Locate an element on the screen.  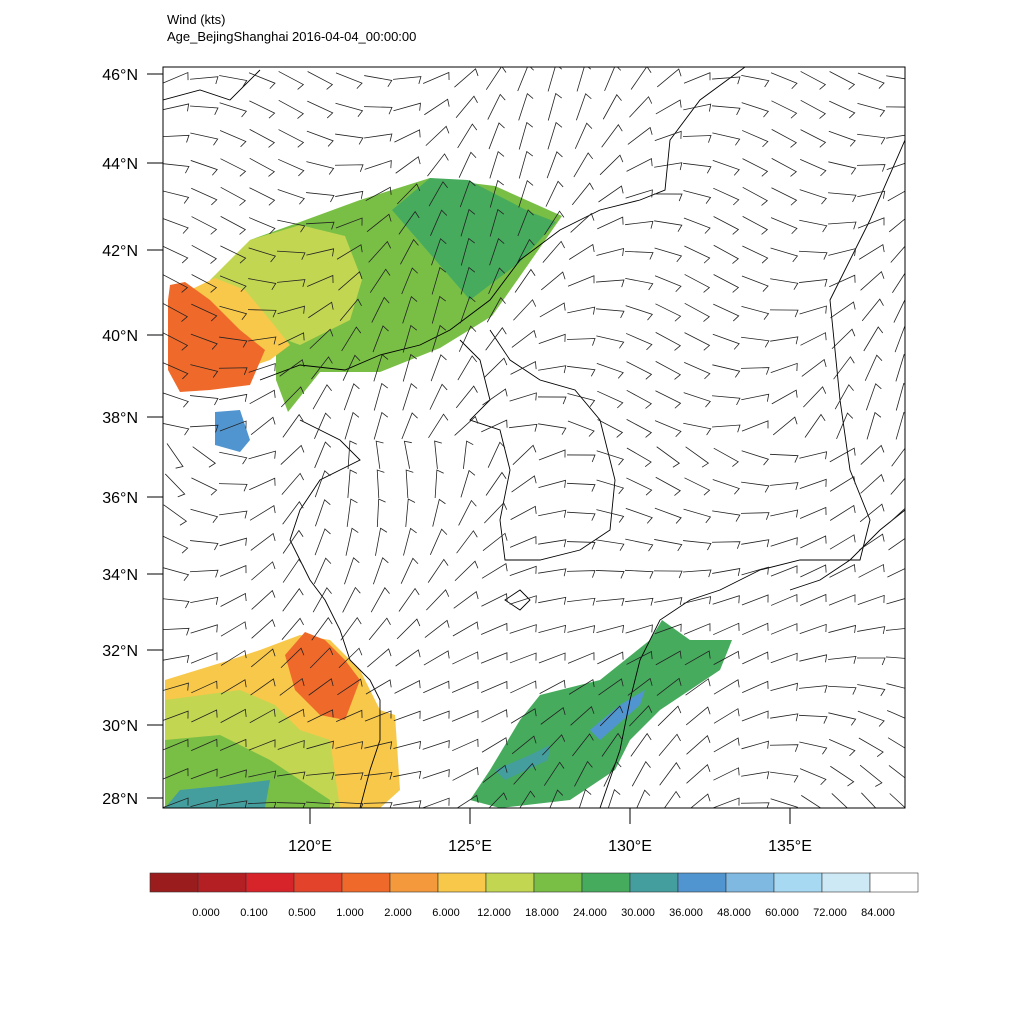
lat-label: 32°N is located at coordinates (120, 651).